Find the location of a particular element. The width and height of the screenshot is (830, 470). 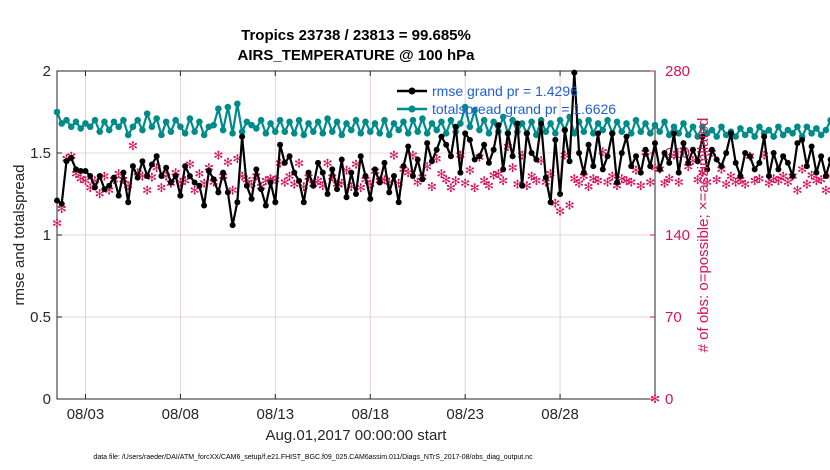

obs-point-136: ✻ is located at coordinates (702, 173).